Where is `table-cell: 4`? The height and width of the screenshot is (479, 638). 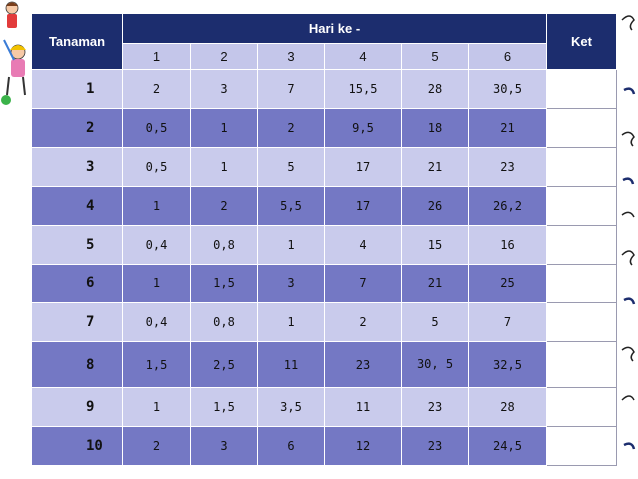 table-cell: 4 is located at coordinates (363, 244).